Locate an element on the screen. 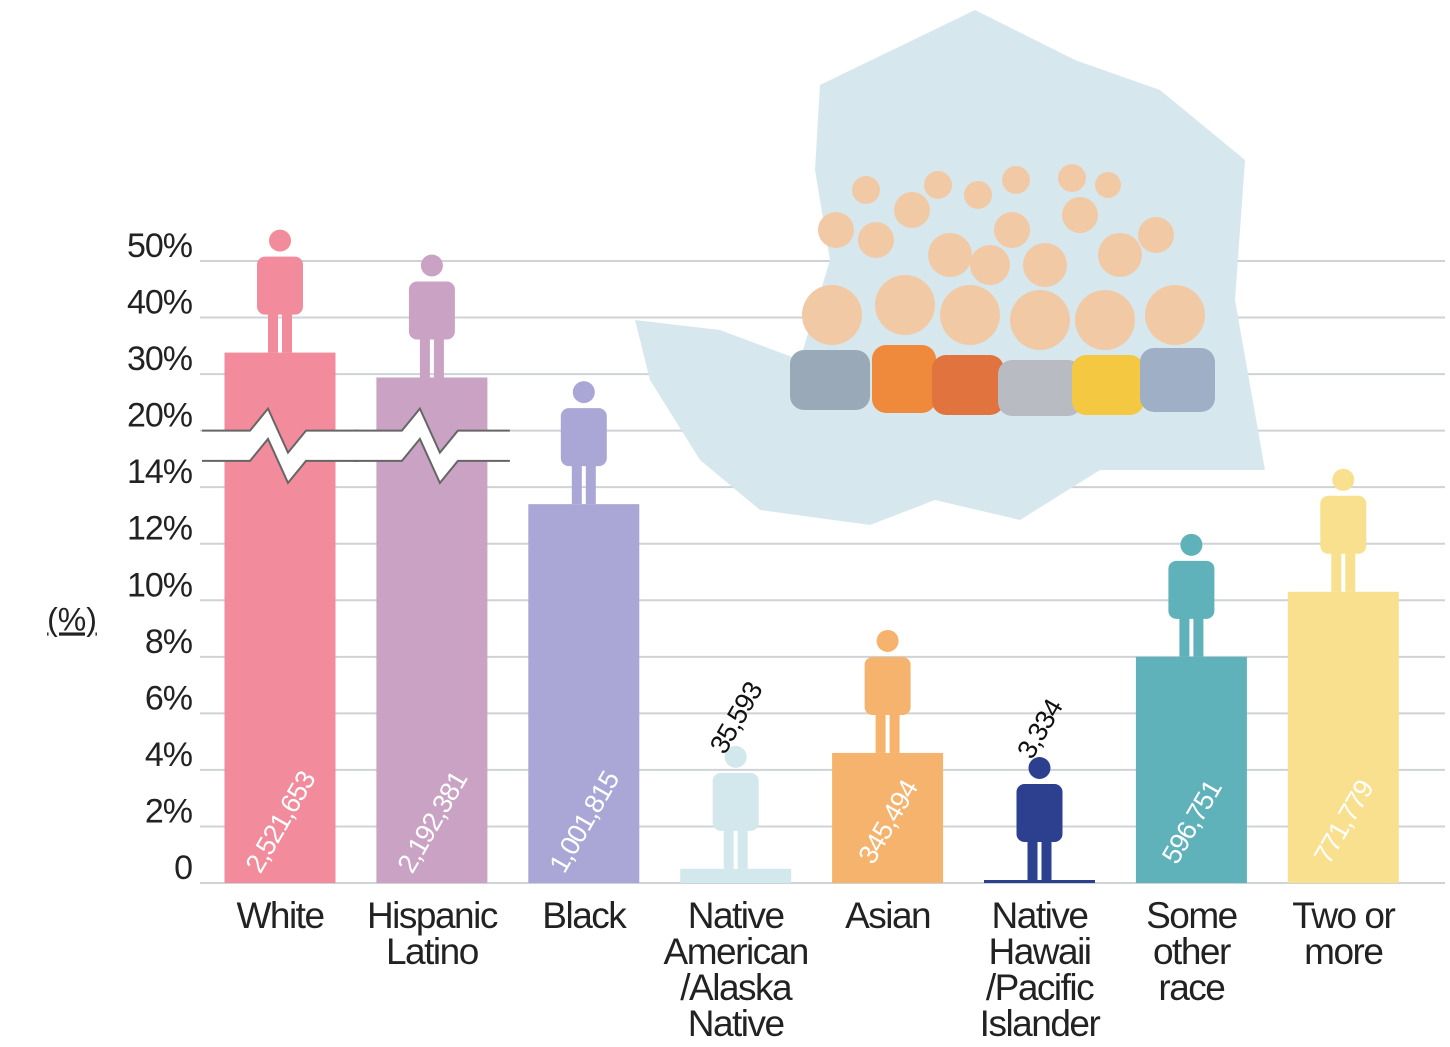 The height and width of the screenshot is (1047, 1450). count-label: 3,334 is located at coordinates (1040, 729).